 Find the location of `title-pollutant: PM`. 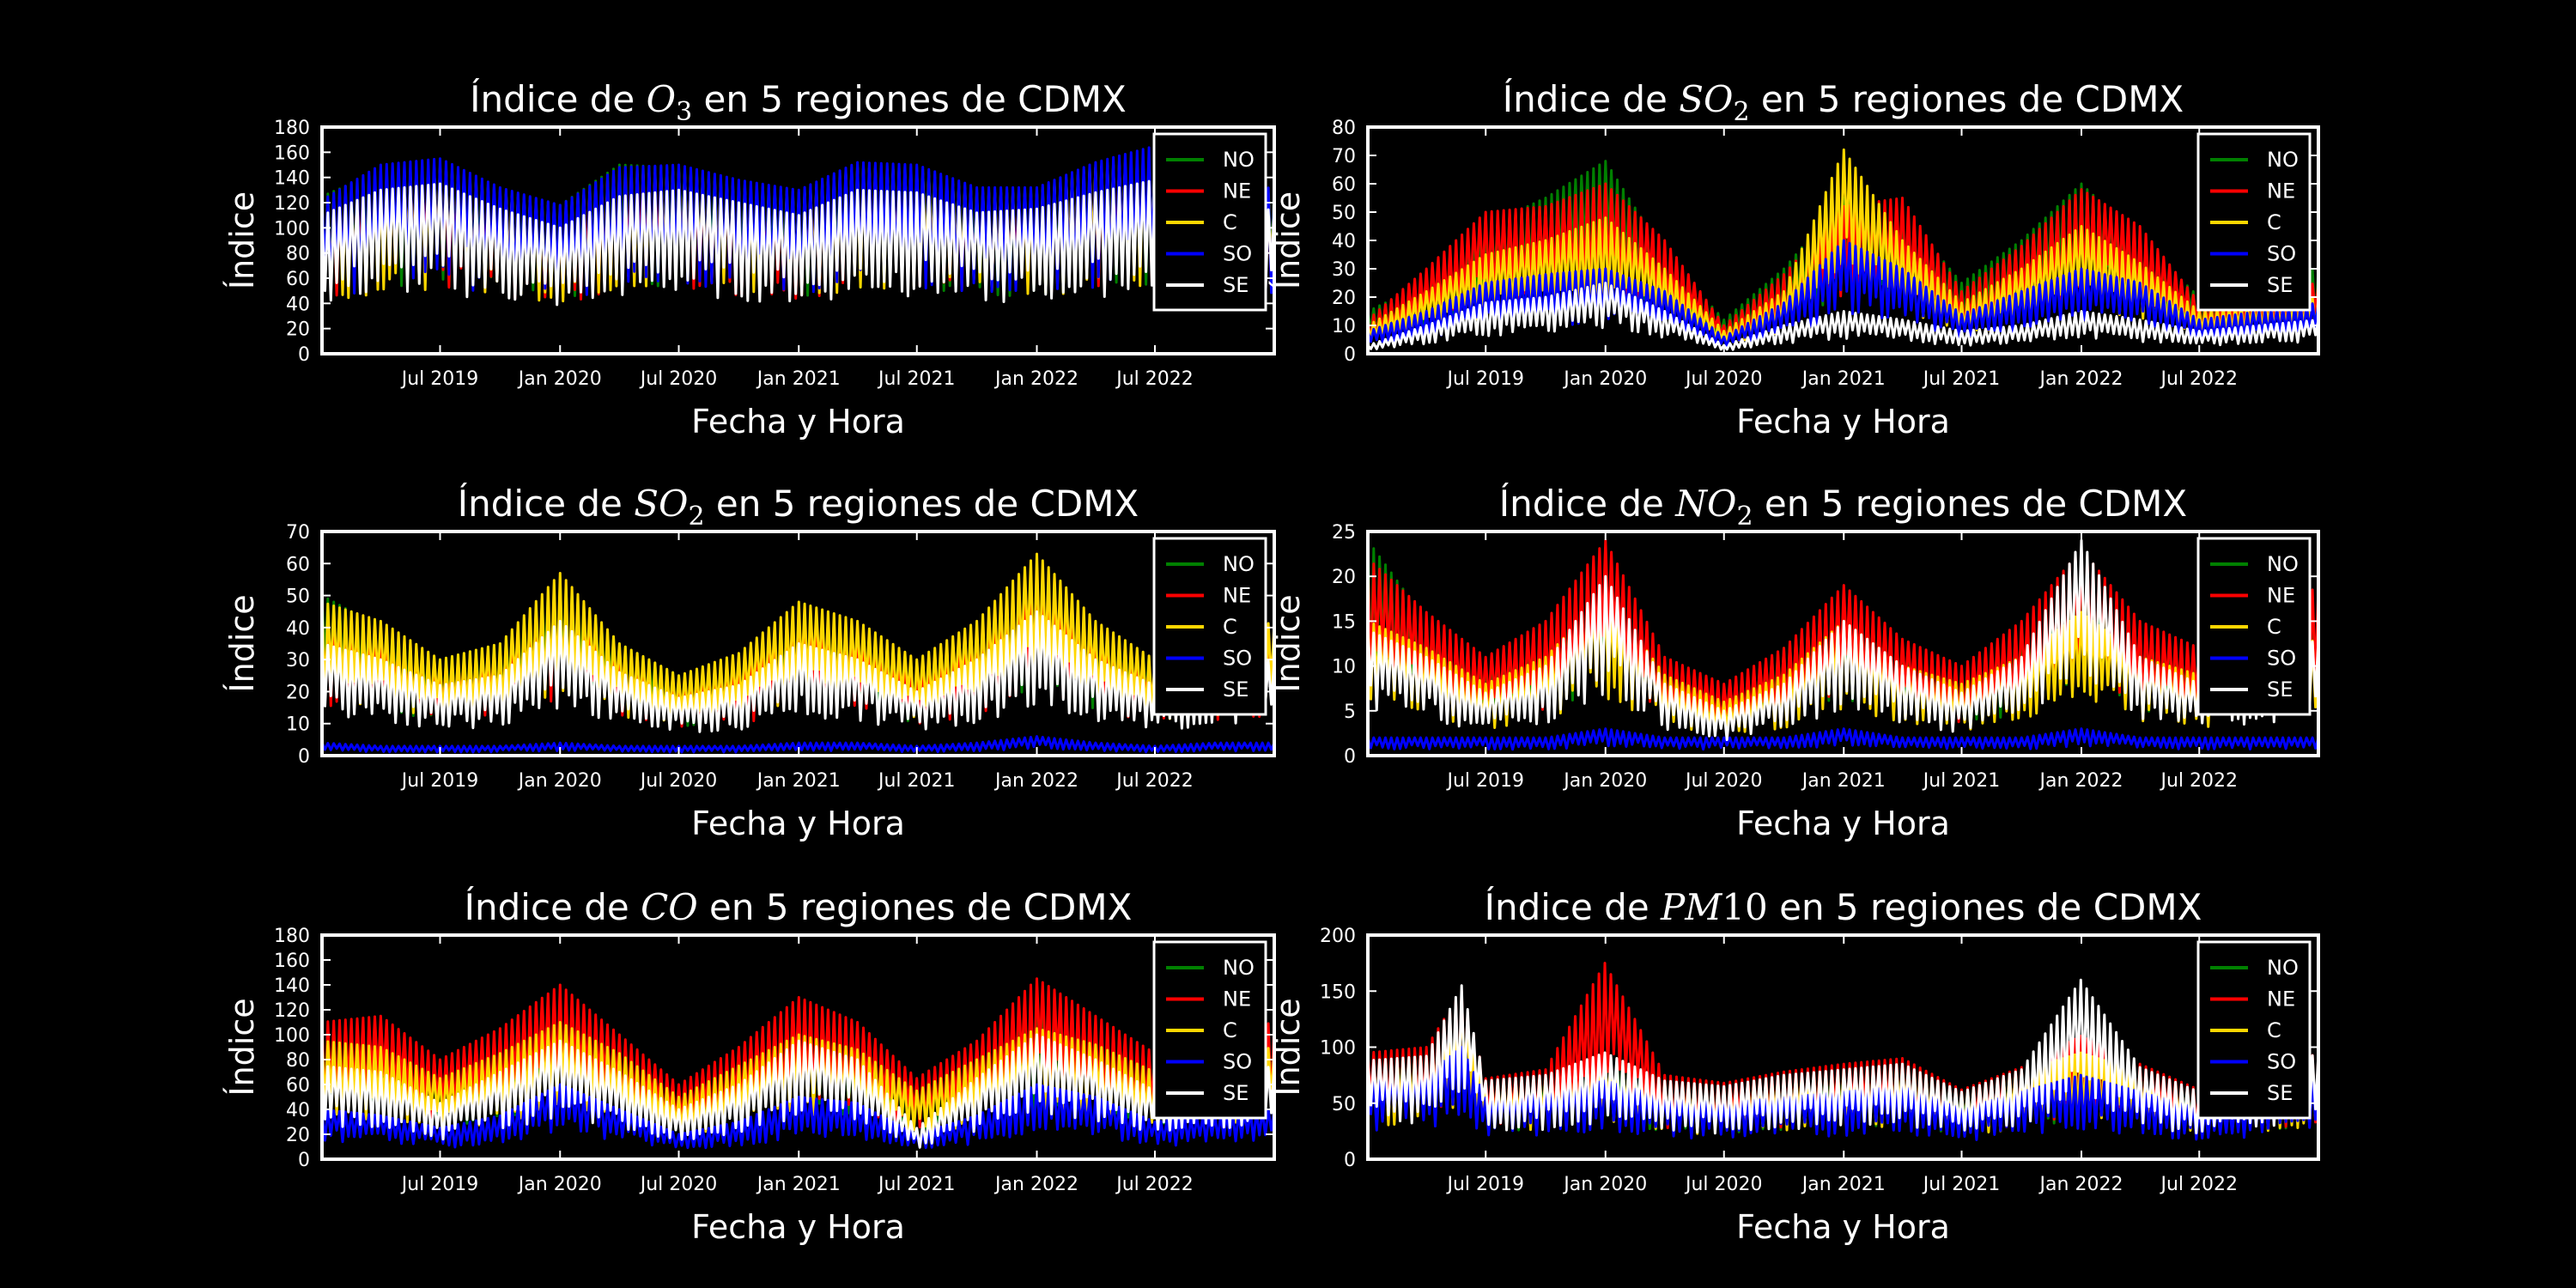

title-pollutant: PM is located at coordinates (1691, 907).